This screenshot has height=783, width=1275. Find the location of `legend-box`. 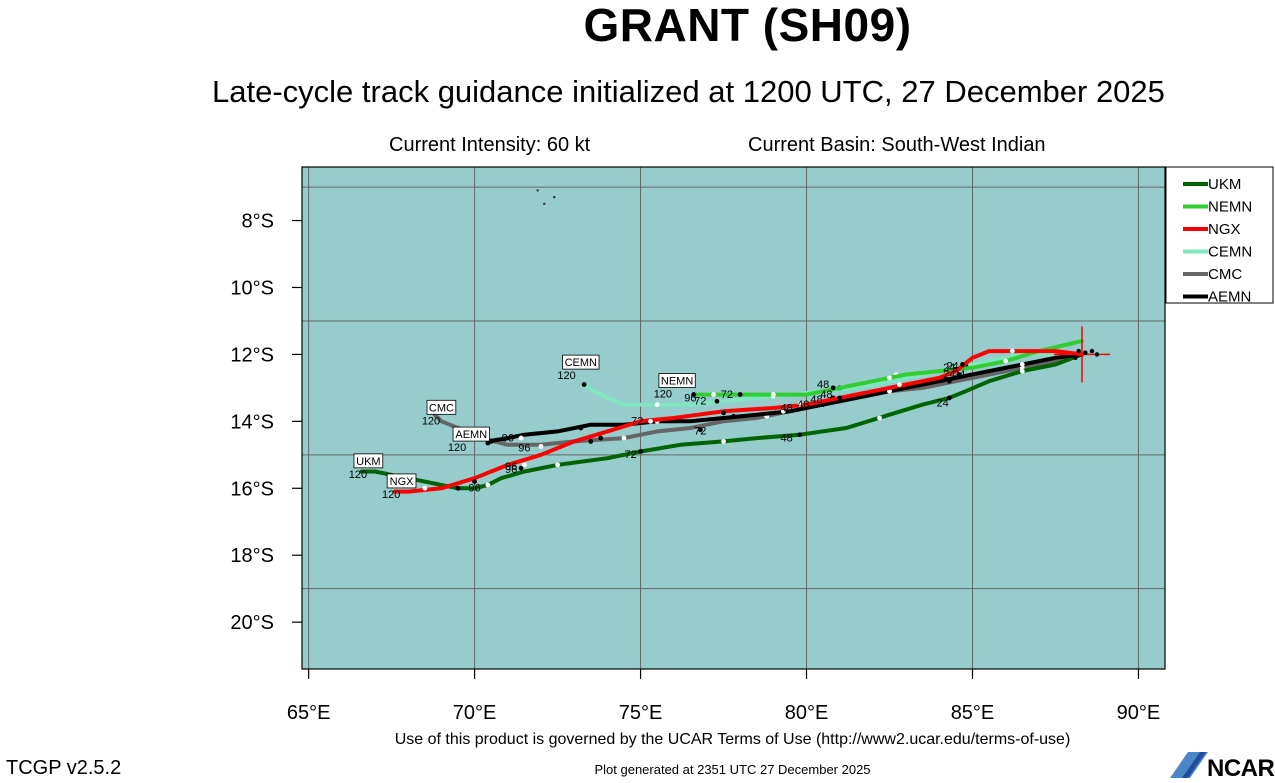

legend-box is located at coordinates (1219, 235).